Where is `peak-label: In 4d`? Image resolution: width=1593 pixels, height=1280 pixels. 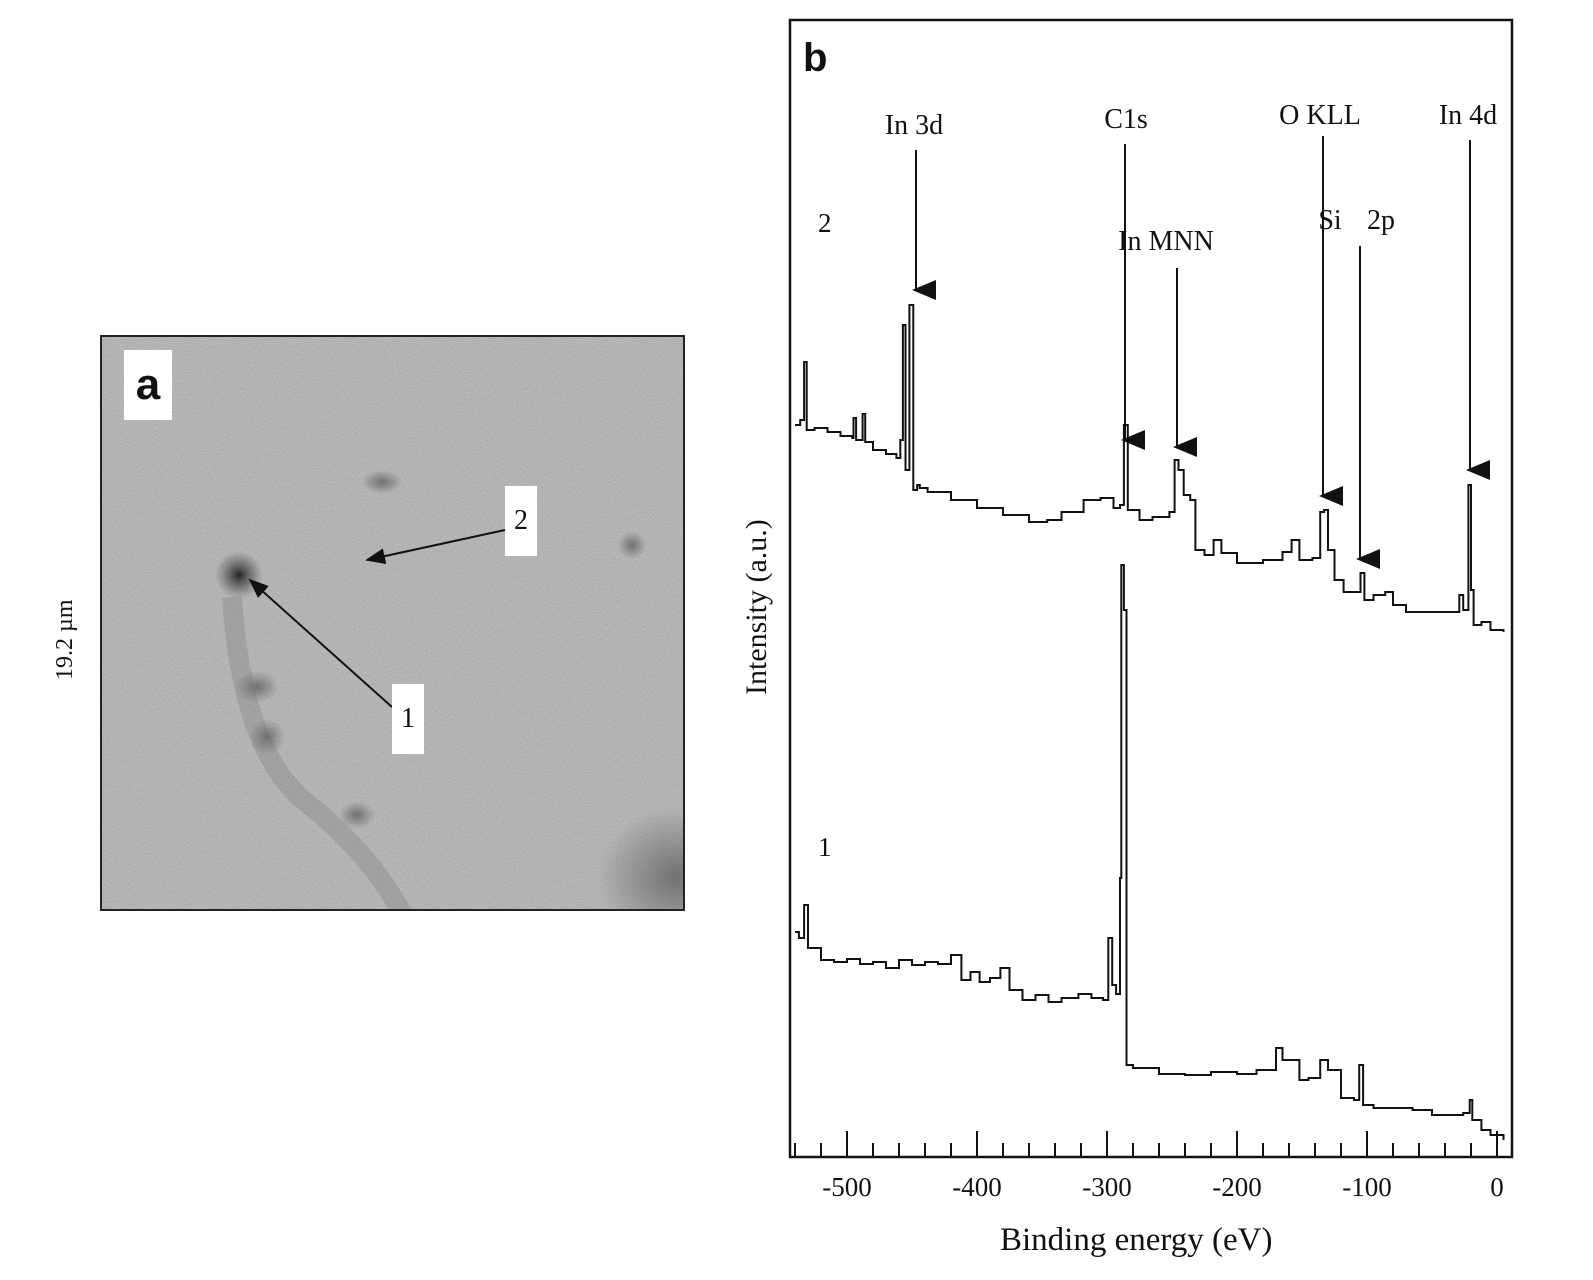
peak-label: In 4d is located at coordinates (1468, 115).